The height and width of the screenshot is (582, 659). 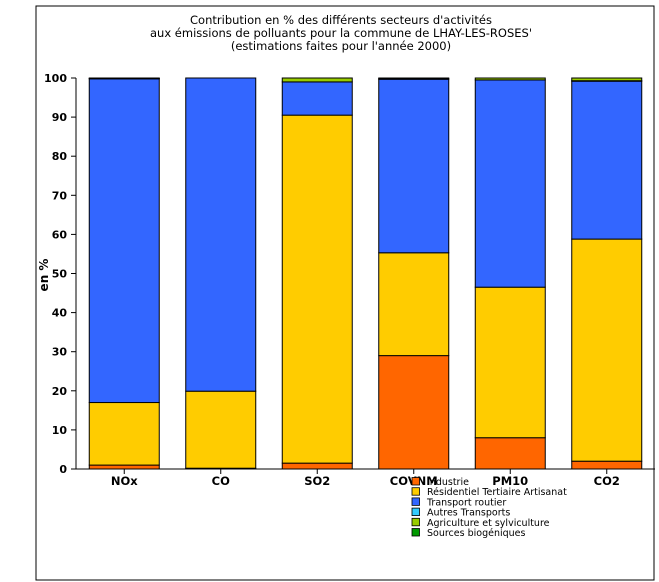 What do you see at coordinates (607, 481) in the screenshot?
I see `x-tick-label-co2: CO2` at bounding box center [607, 481].